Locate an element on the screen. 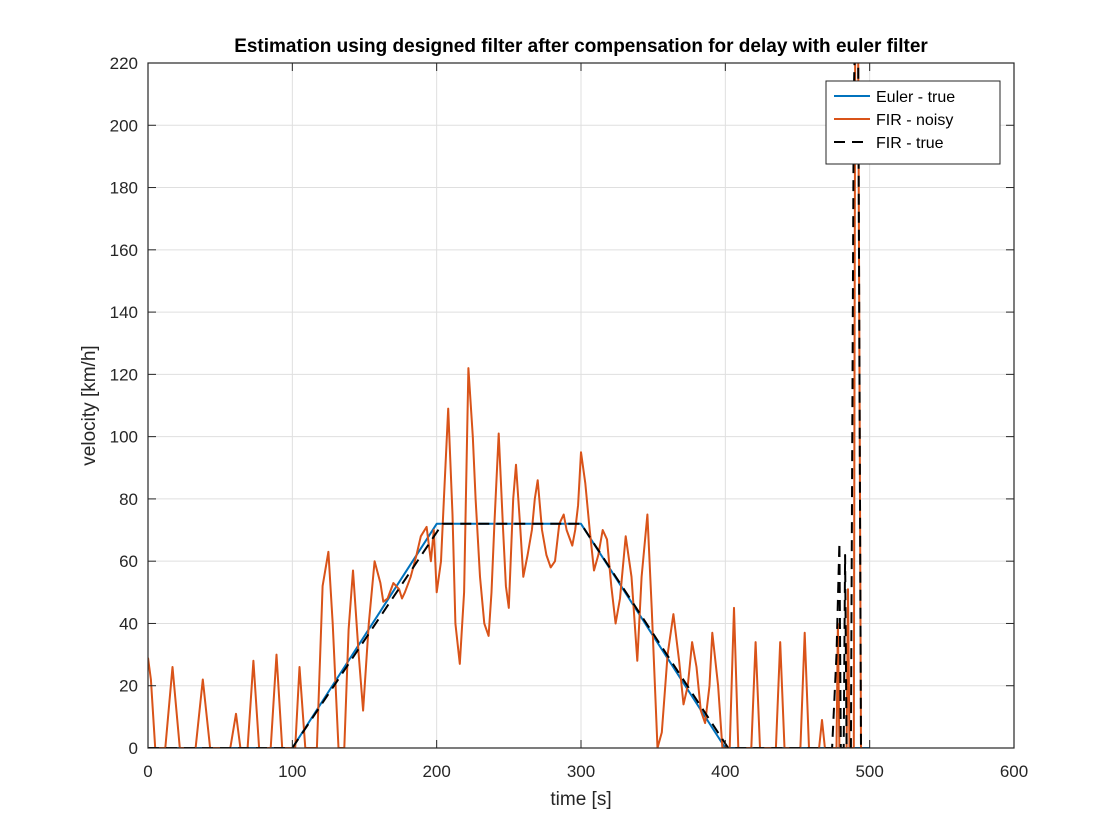  x-tick-label: 600 is located at coordinates (1014, 771).